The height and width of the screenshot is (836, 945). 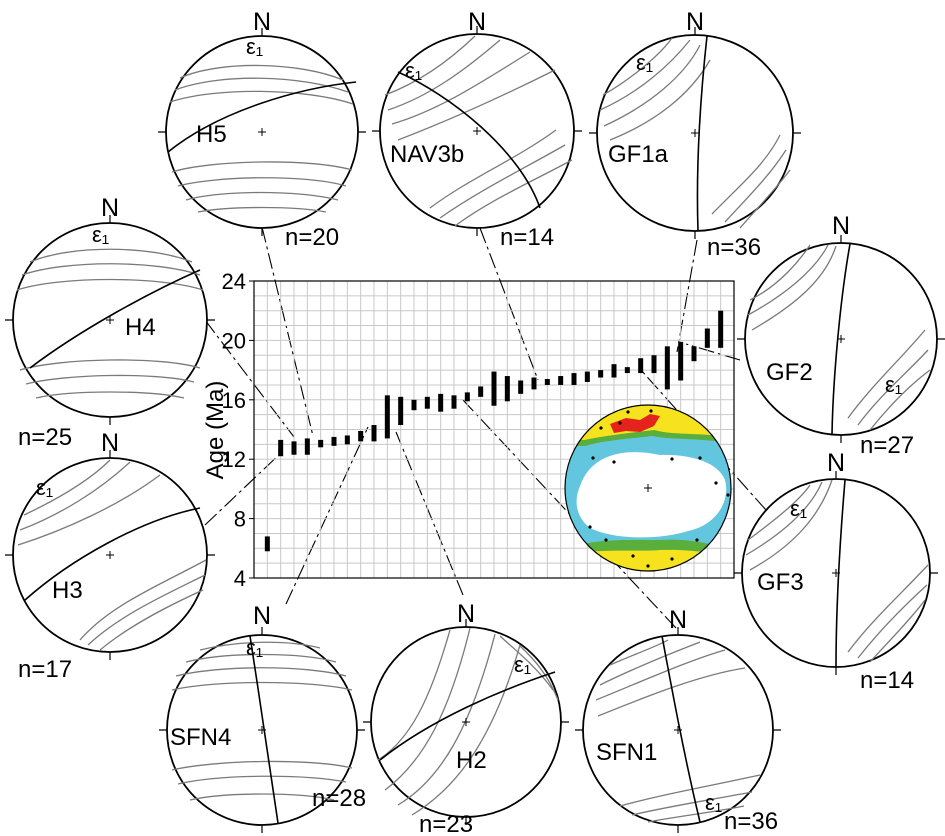 I want to click on site-label: SFN4, so click(x=200, y=737).